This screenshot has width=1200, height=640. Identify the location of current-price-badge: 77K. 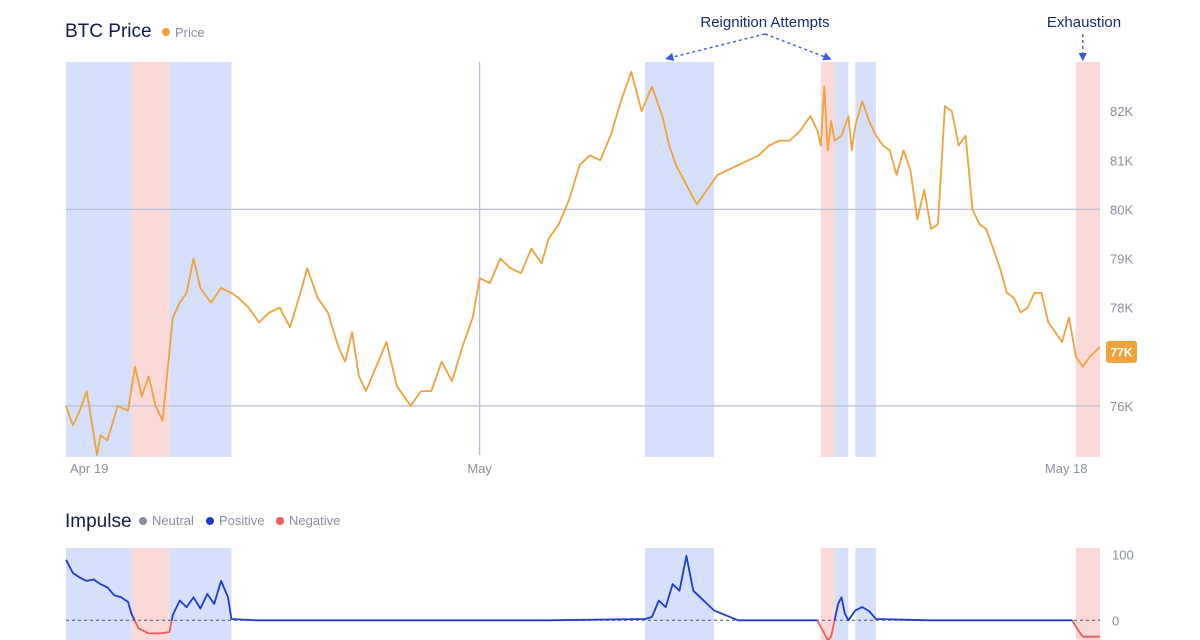
(1121, 351).